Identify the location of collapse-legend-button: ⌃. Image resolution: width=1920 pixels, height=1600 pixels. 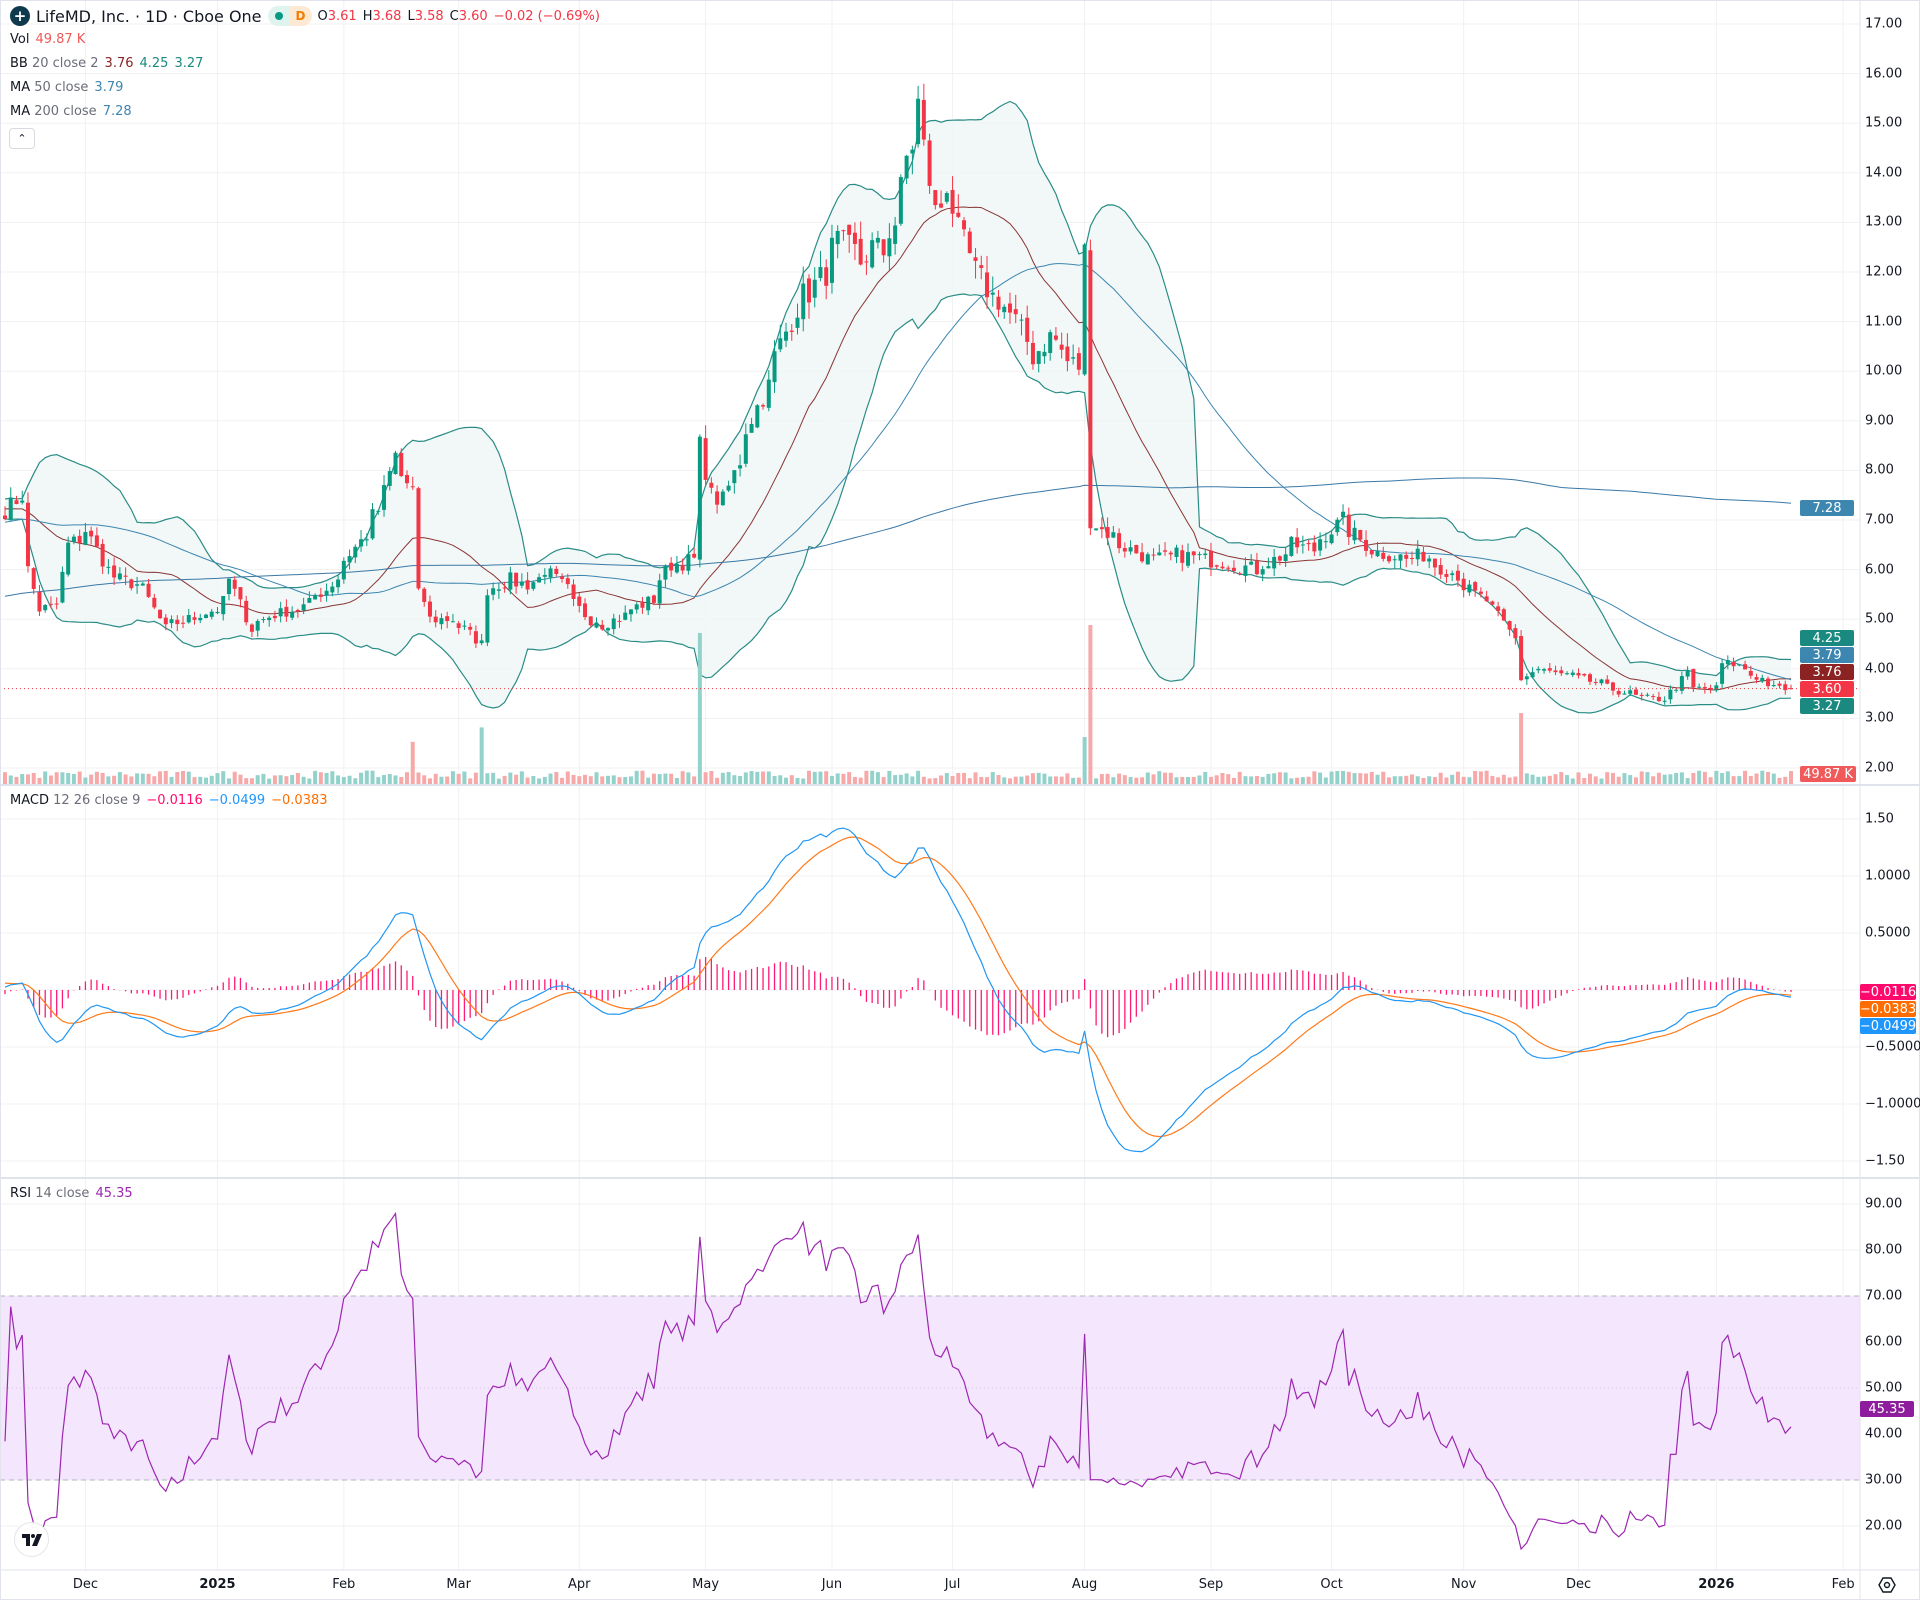
(22, 138).